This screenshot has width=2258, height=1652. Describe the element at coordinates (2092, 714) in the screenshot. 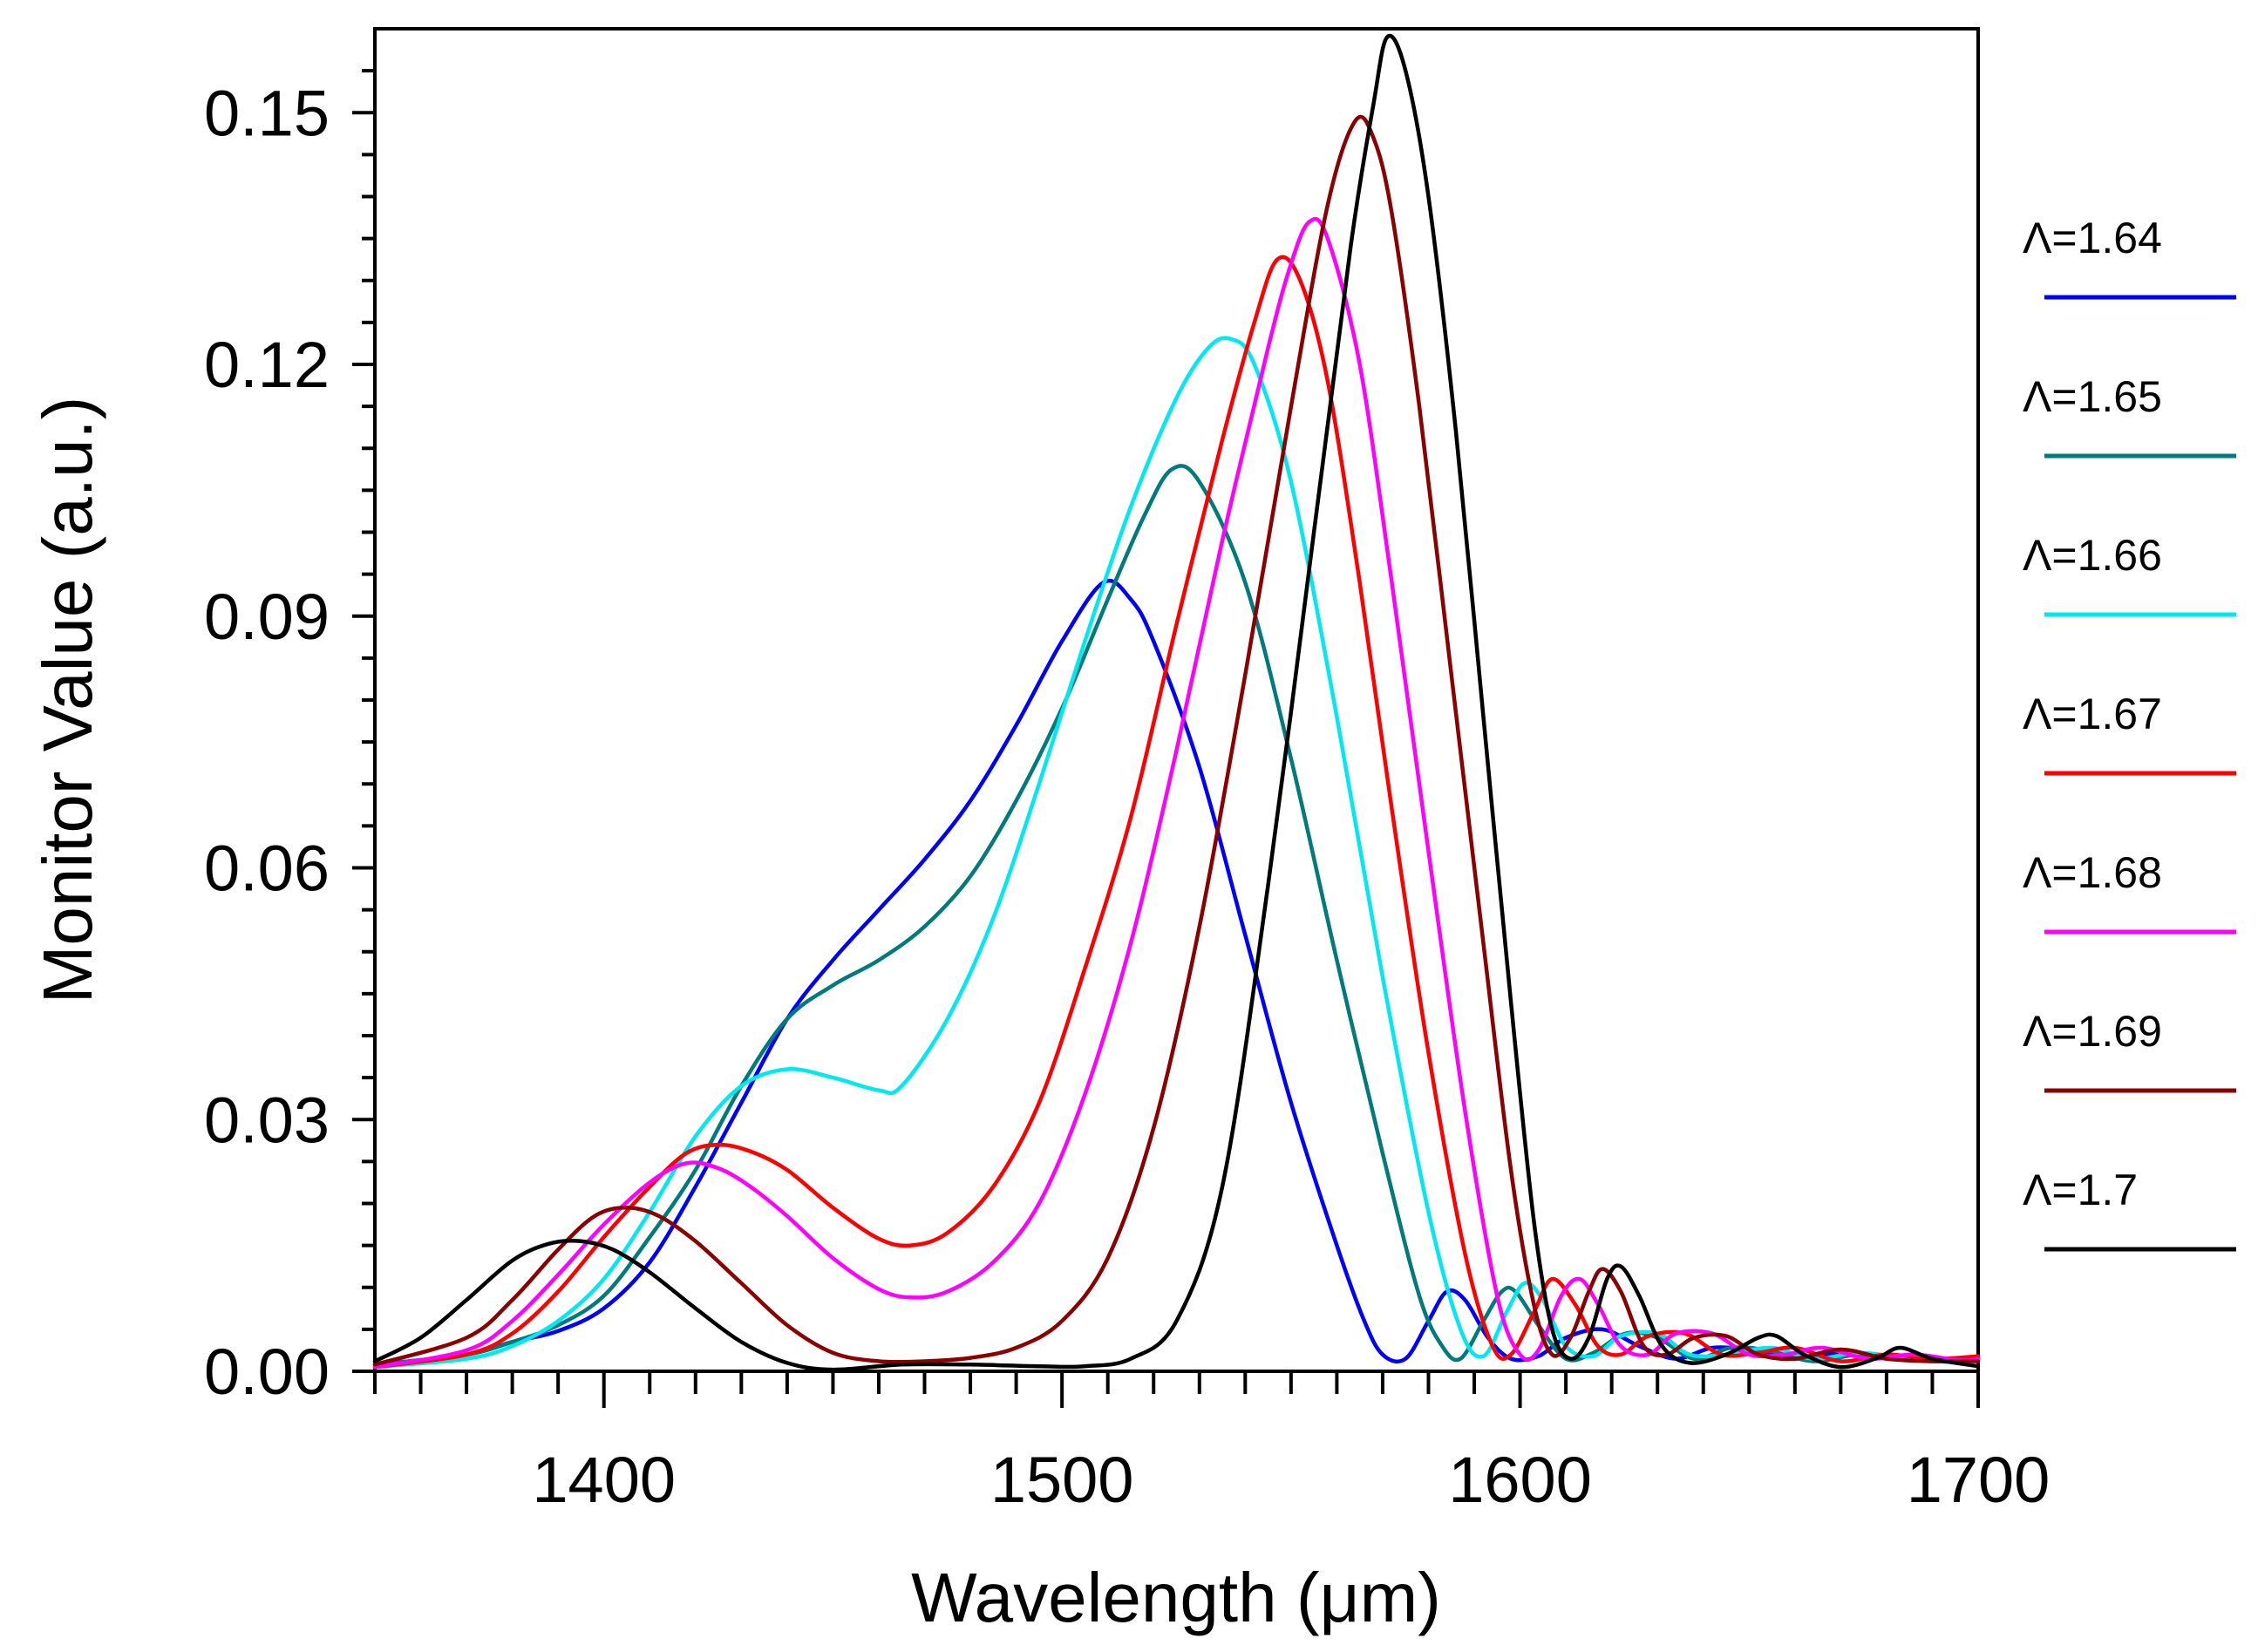

I see `legend-label: Λ=1.67` at that location.